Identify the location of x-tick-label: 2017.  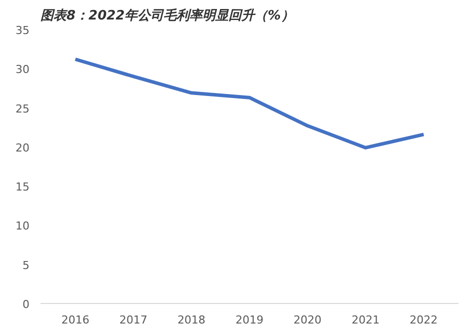
(133, 320).